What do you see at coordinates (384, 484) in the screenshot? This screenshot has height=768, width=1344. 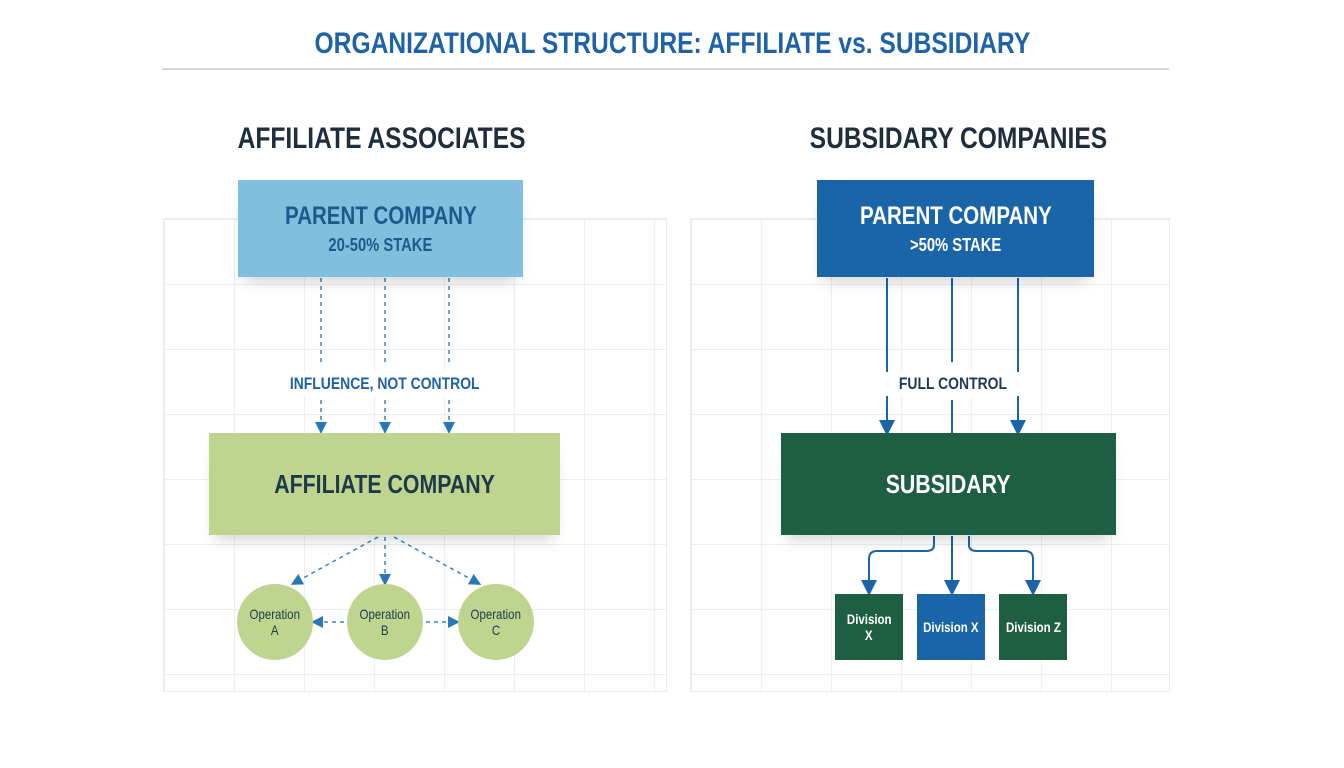 I see `affiliate-company: AFFILIATE COMPANY` at bounding box center [384, 484].